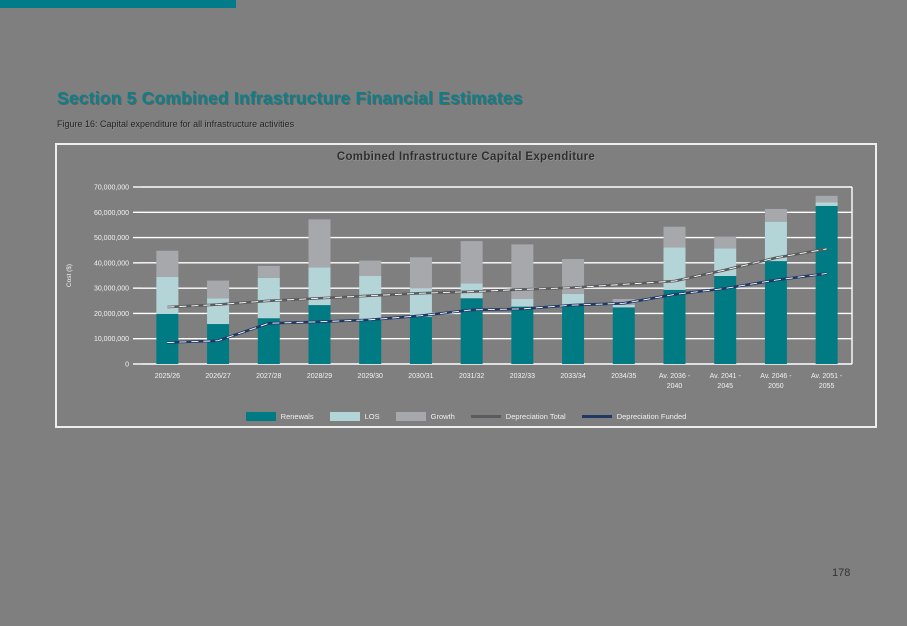 The height and width of the screenshot is (626, 907). What do you see at coordinates (485, 416) in the screenshot?
I see `depreciation-total-line-icon` at bounding box center [485, 416].